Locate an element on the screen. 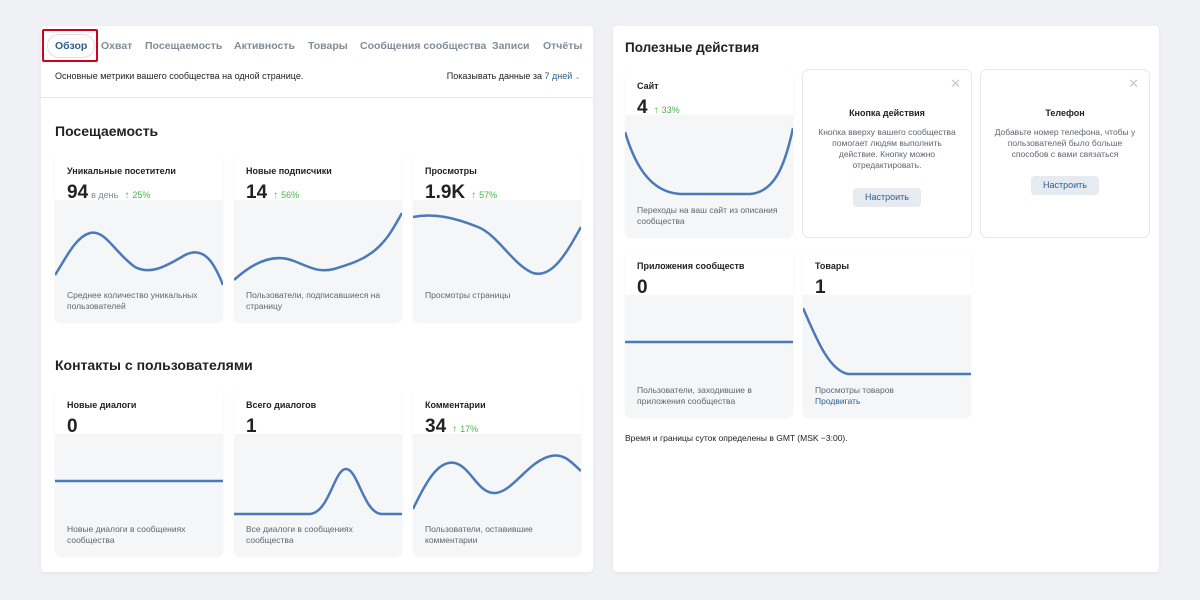  card-page-views: Просмотры 1.9K ↑ 57% Просмотры страницы is located at coordinates (497, 238).